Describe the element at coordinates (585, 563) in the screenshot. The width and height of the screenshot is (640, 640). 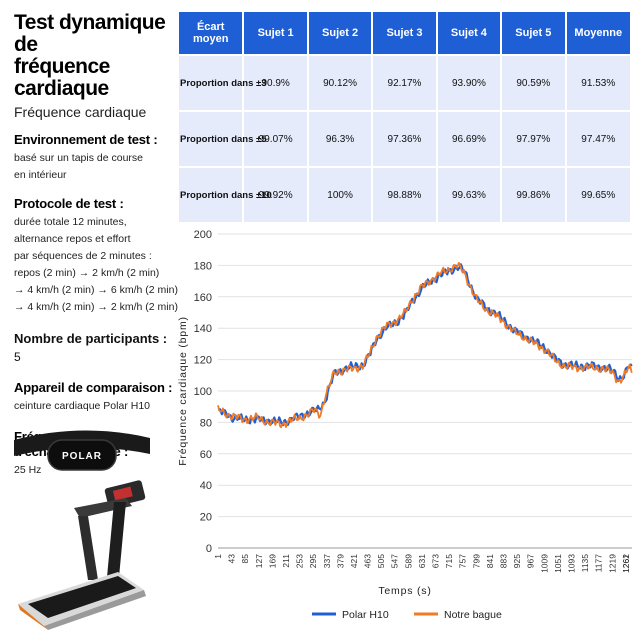
I see `x-tick-label: 1135` at that location.